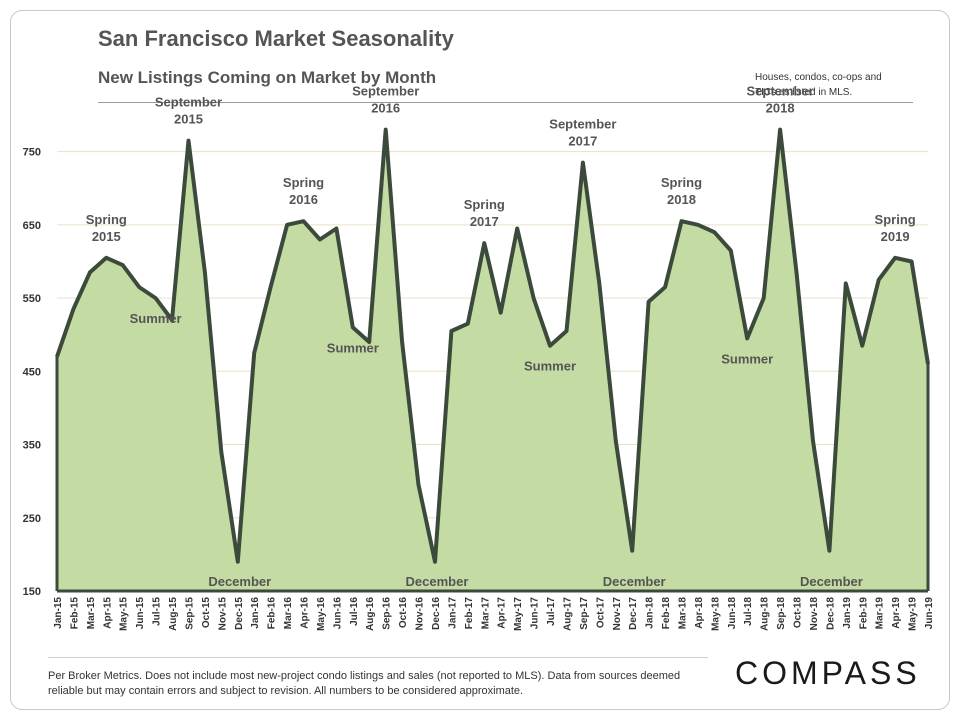 This screenshot has height=720, width=960. I want to click on x-tick-label: Apr-16, so click(305, 613).